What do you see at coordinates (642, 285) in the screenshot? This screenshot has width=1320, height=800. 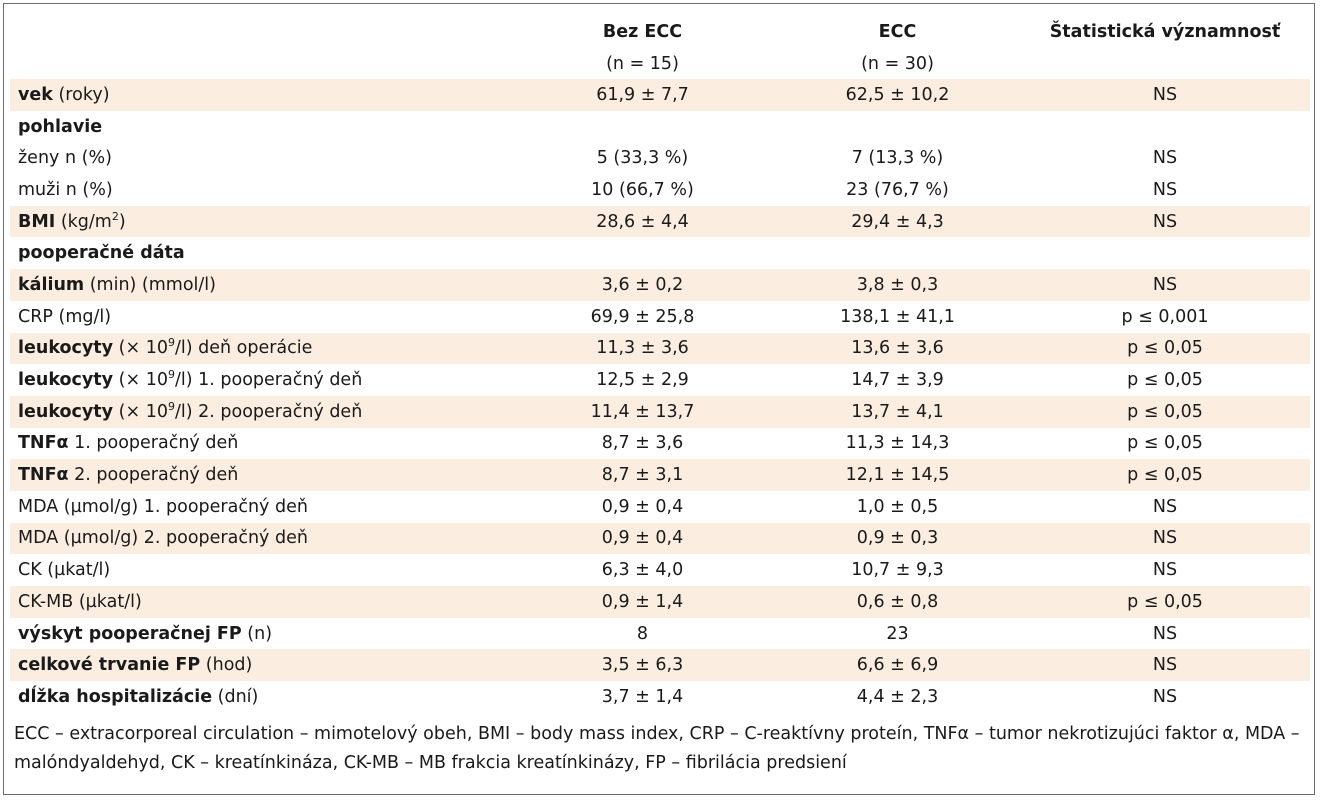 I see `cell-bez-ecc: 3,6 ± 0,2` at bounding box center [642, 285].